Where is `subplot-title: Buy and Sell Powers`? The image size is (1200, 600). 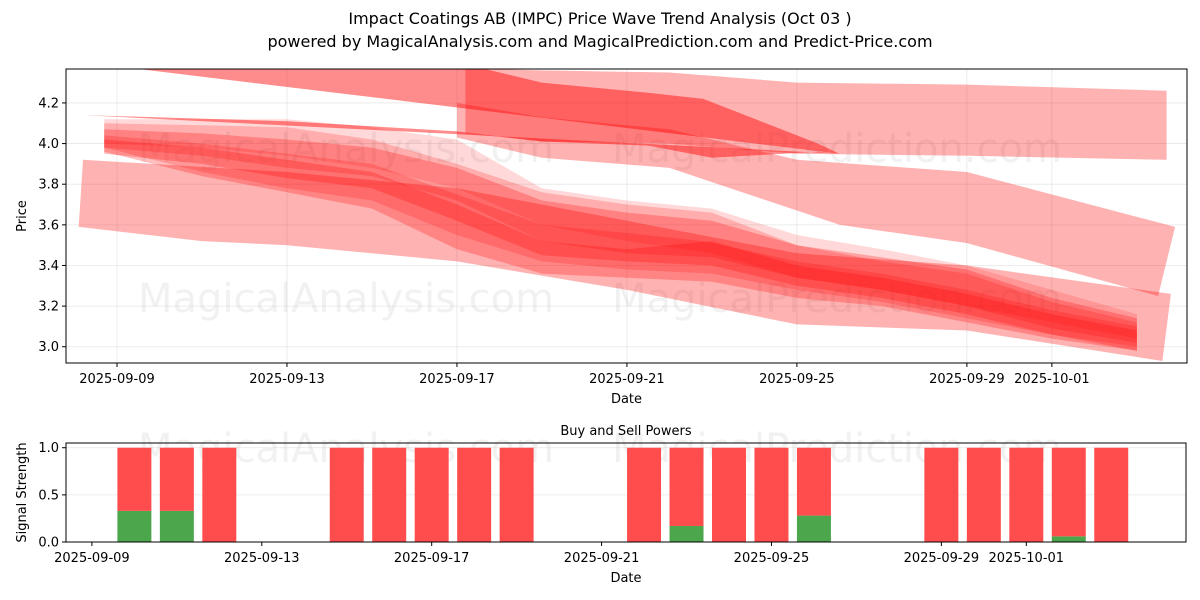
subplot-title: Buy and Sell Powers is located at coordinates (625, 431).